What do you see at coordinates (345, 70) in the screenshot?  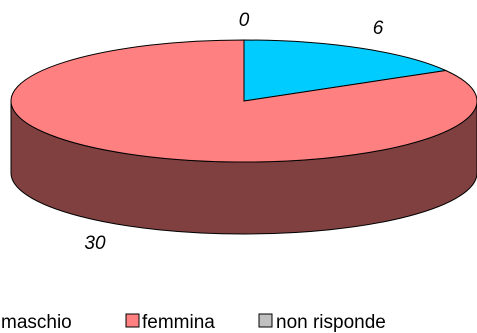 I see `pie-slice-maschio` at bounding box center [345, 70].